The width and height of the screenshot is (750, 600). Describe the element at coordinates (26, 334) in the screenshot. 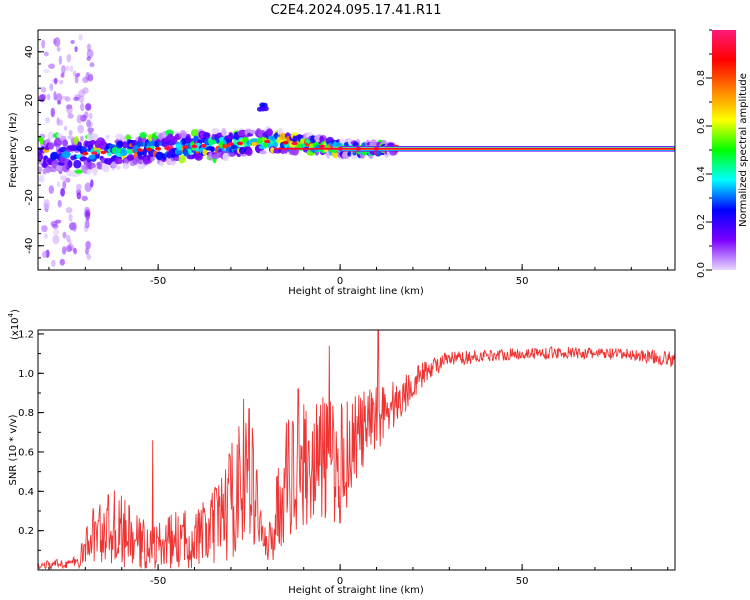

I see `y-tick-label: 1.2` at that location.